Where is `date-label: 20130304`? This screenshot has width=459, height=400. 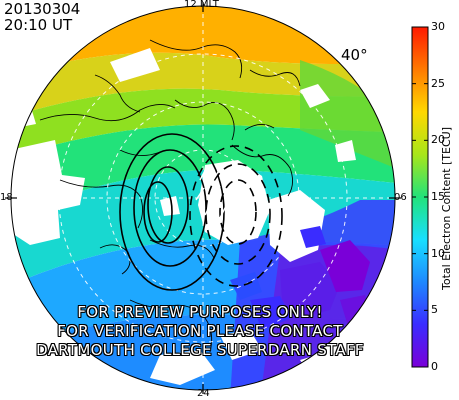 date-label: 20130304 is located at coordinates (42, 9).